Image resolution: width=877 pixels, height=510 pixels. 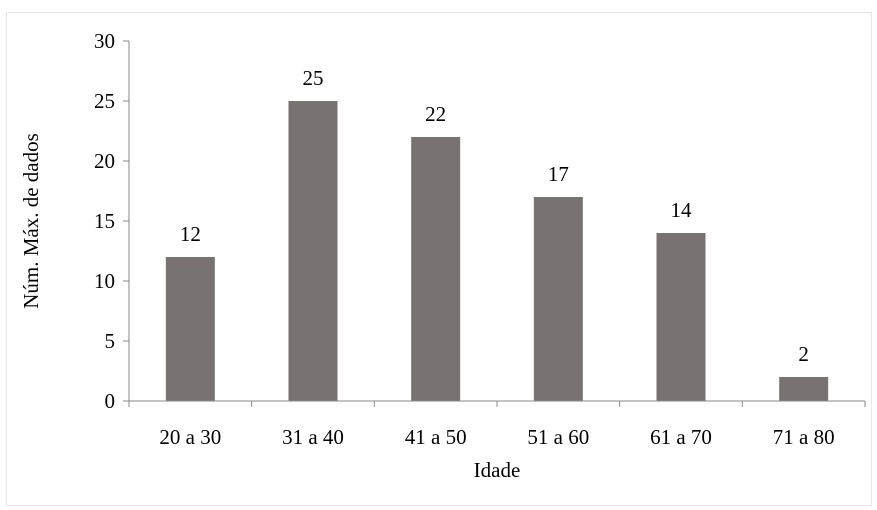 What do you see at coordinates (681, 437) in the screenshot?
I see `x-tick-label: 61 a 70` at bounding box center [681, 437].